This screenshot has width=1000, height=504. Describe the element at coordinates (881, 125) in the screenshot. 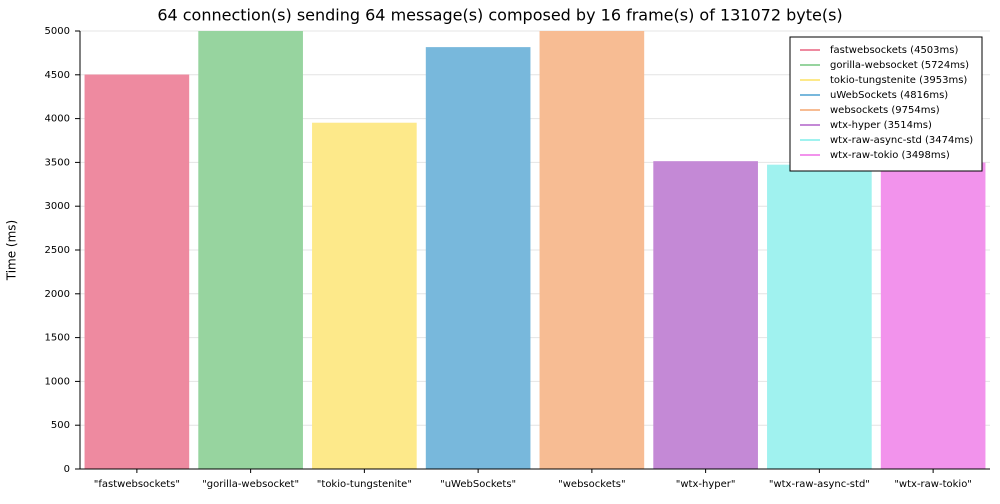

I see `legend-label: wtx-hyper (3514ms)` at that location.